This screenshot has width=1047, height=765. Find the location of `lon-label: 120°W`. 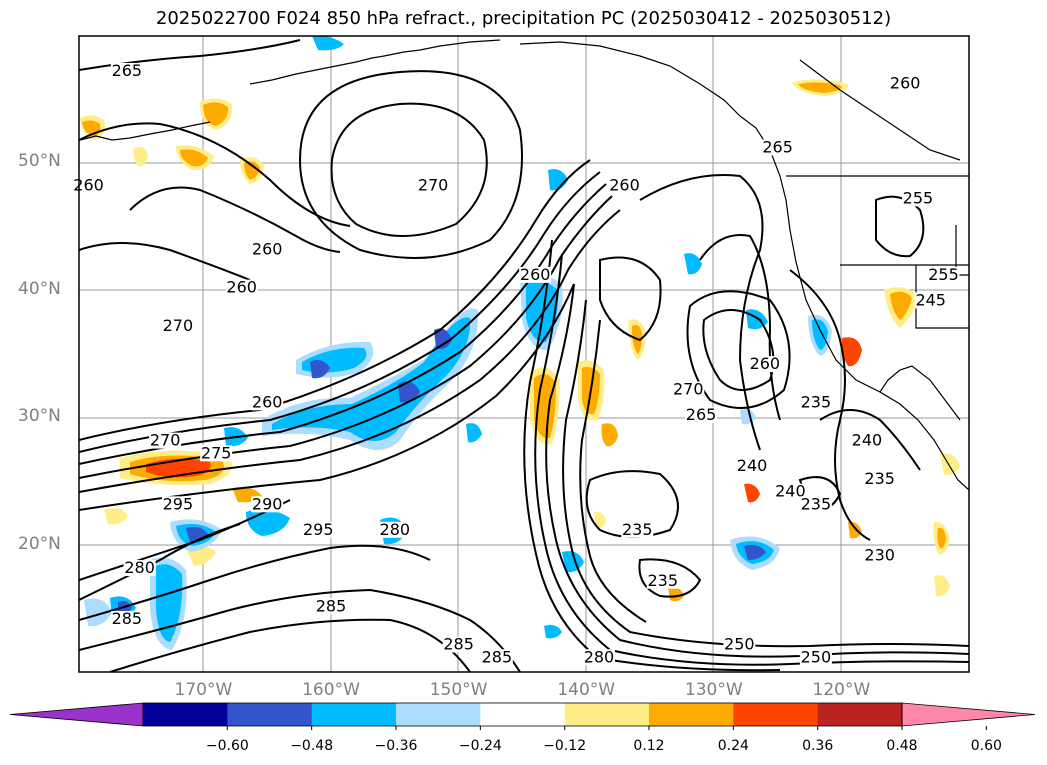

lon-label: 120°W is located at coordinates (841, 690).